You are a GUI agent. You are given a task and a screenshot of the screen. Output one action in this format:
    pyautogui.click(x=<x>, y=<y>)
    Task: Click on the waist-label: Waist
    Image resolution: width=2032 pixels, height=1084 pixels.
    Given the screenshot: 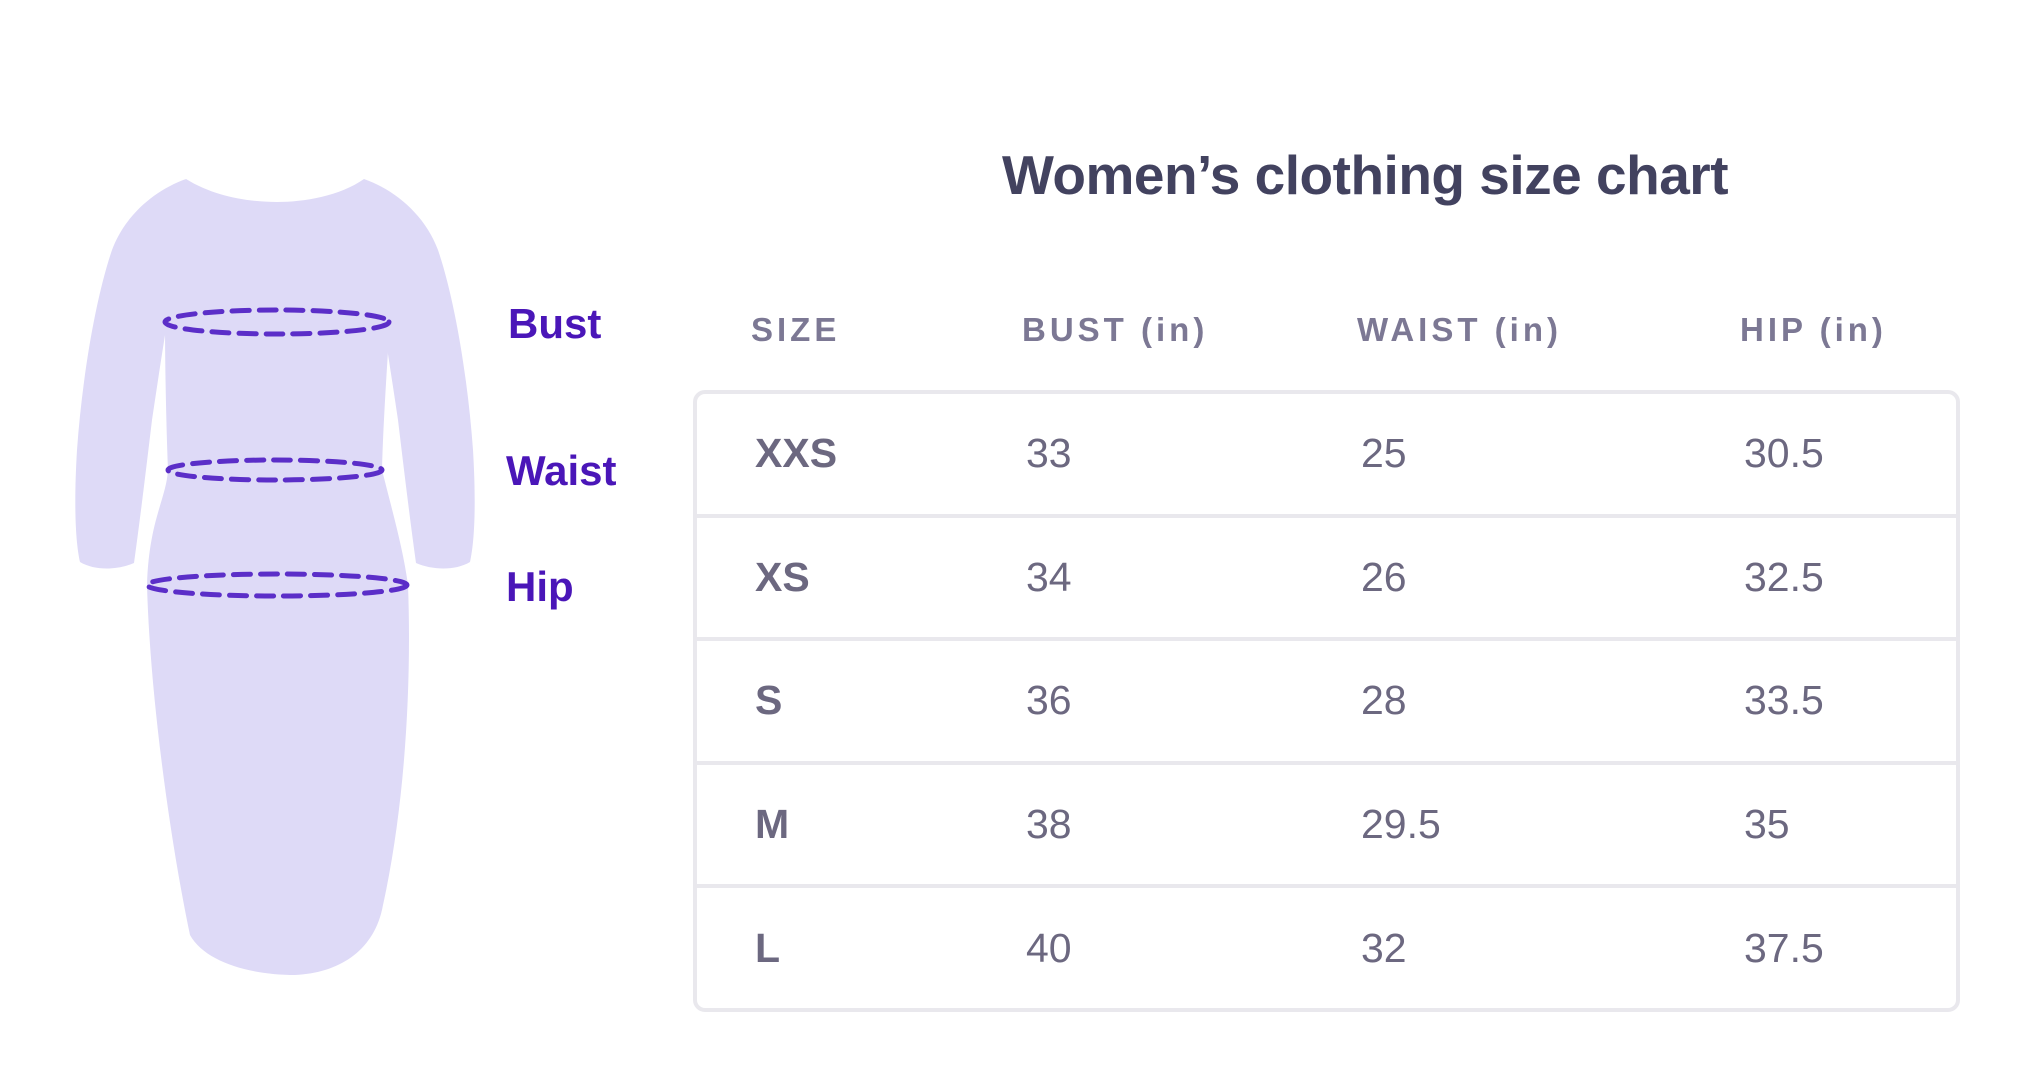 What is the action you would take?
    pyautogui.click(x=561, y=470)
    